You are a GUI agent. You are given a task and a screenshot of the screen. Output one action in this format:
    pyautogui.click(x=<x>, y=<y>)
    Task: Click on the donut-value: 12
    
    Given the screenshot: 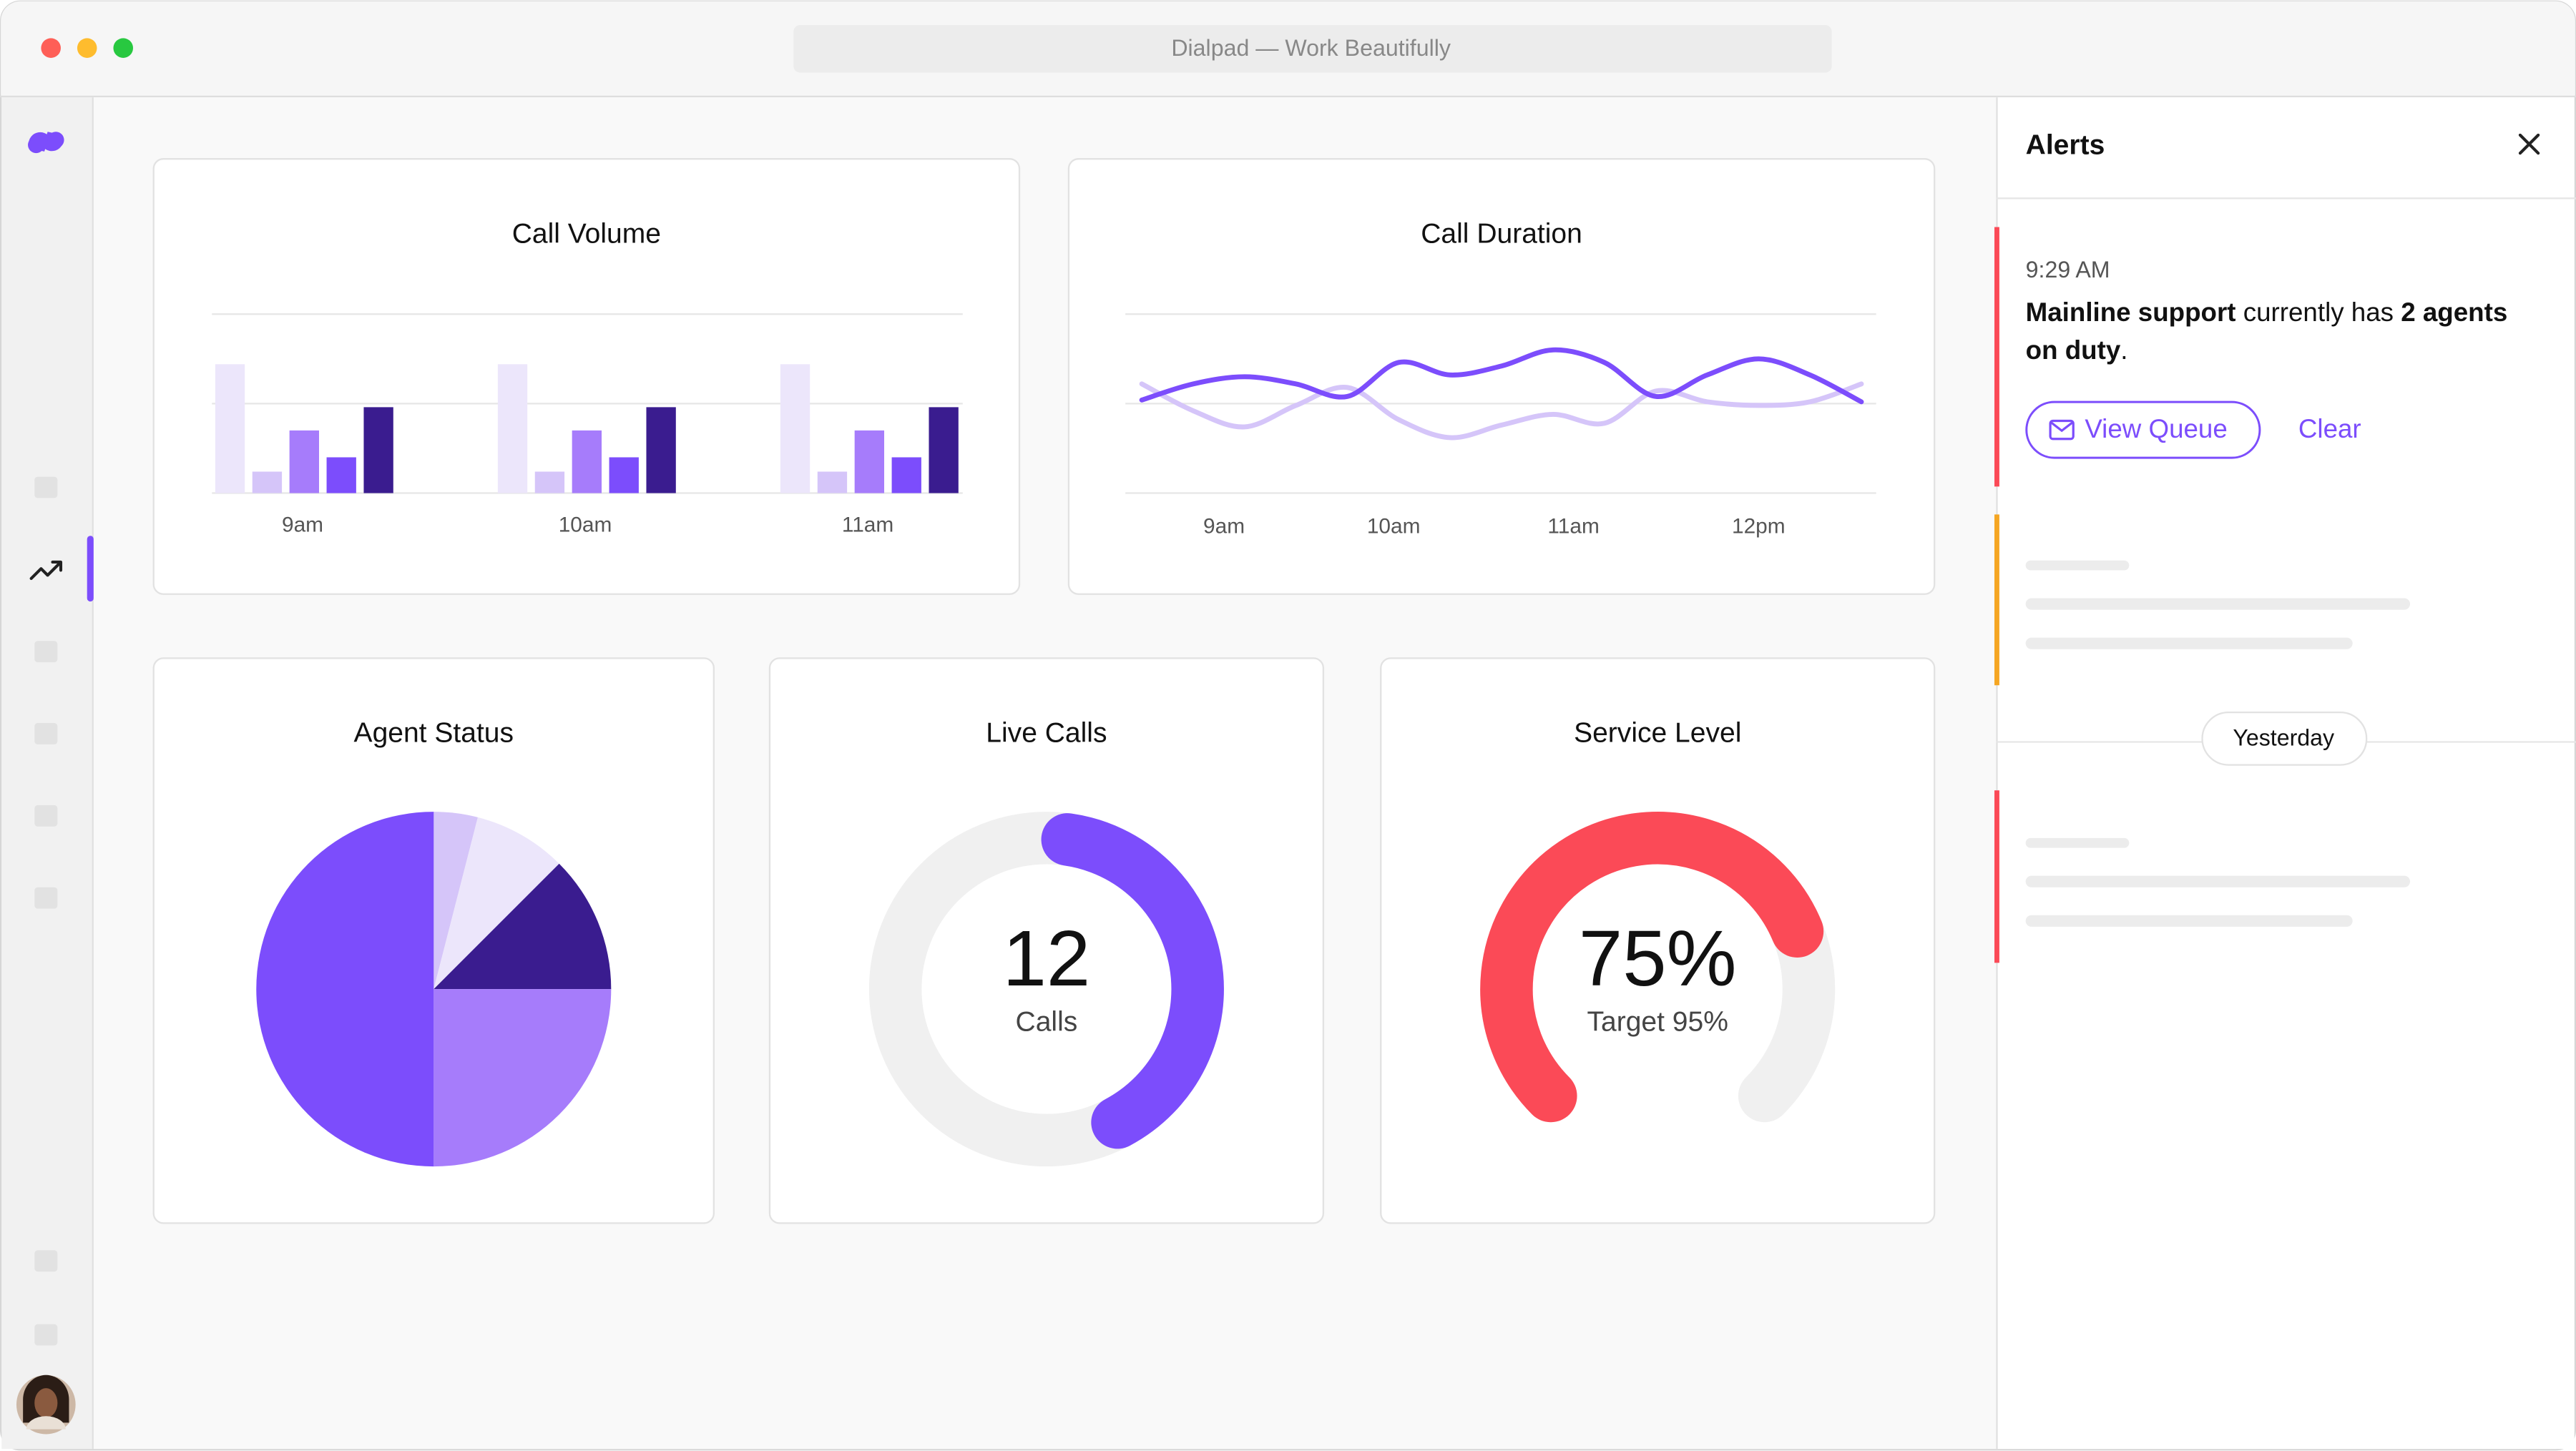 What is the action you would take?
    pyautogui.click(x=1047, y=959)
    